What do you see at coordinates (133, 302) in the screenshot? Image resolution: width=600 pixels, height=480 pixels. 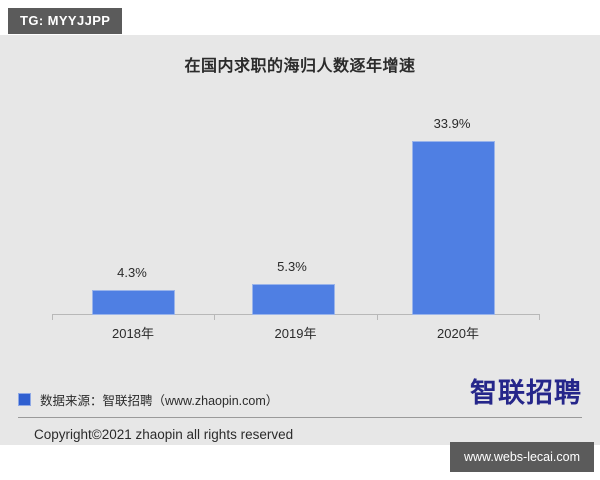 I see `bar-2018` at bounding box center [133, 302].